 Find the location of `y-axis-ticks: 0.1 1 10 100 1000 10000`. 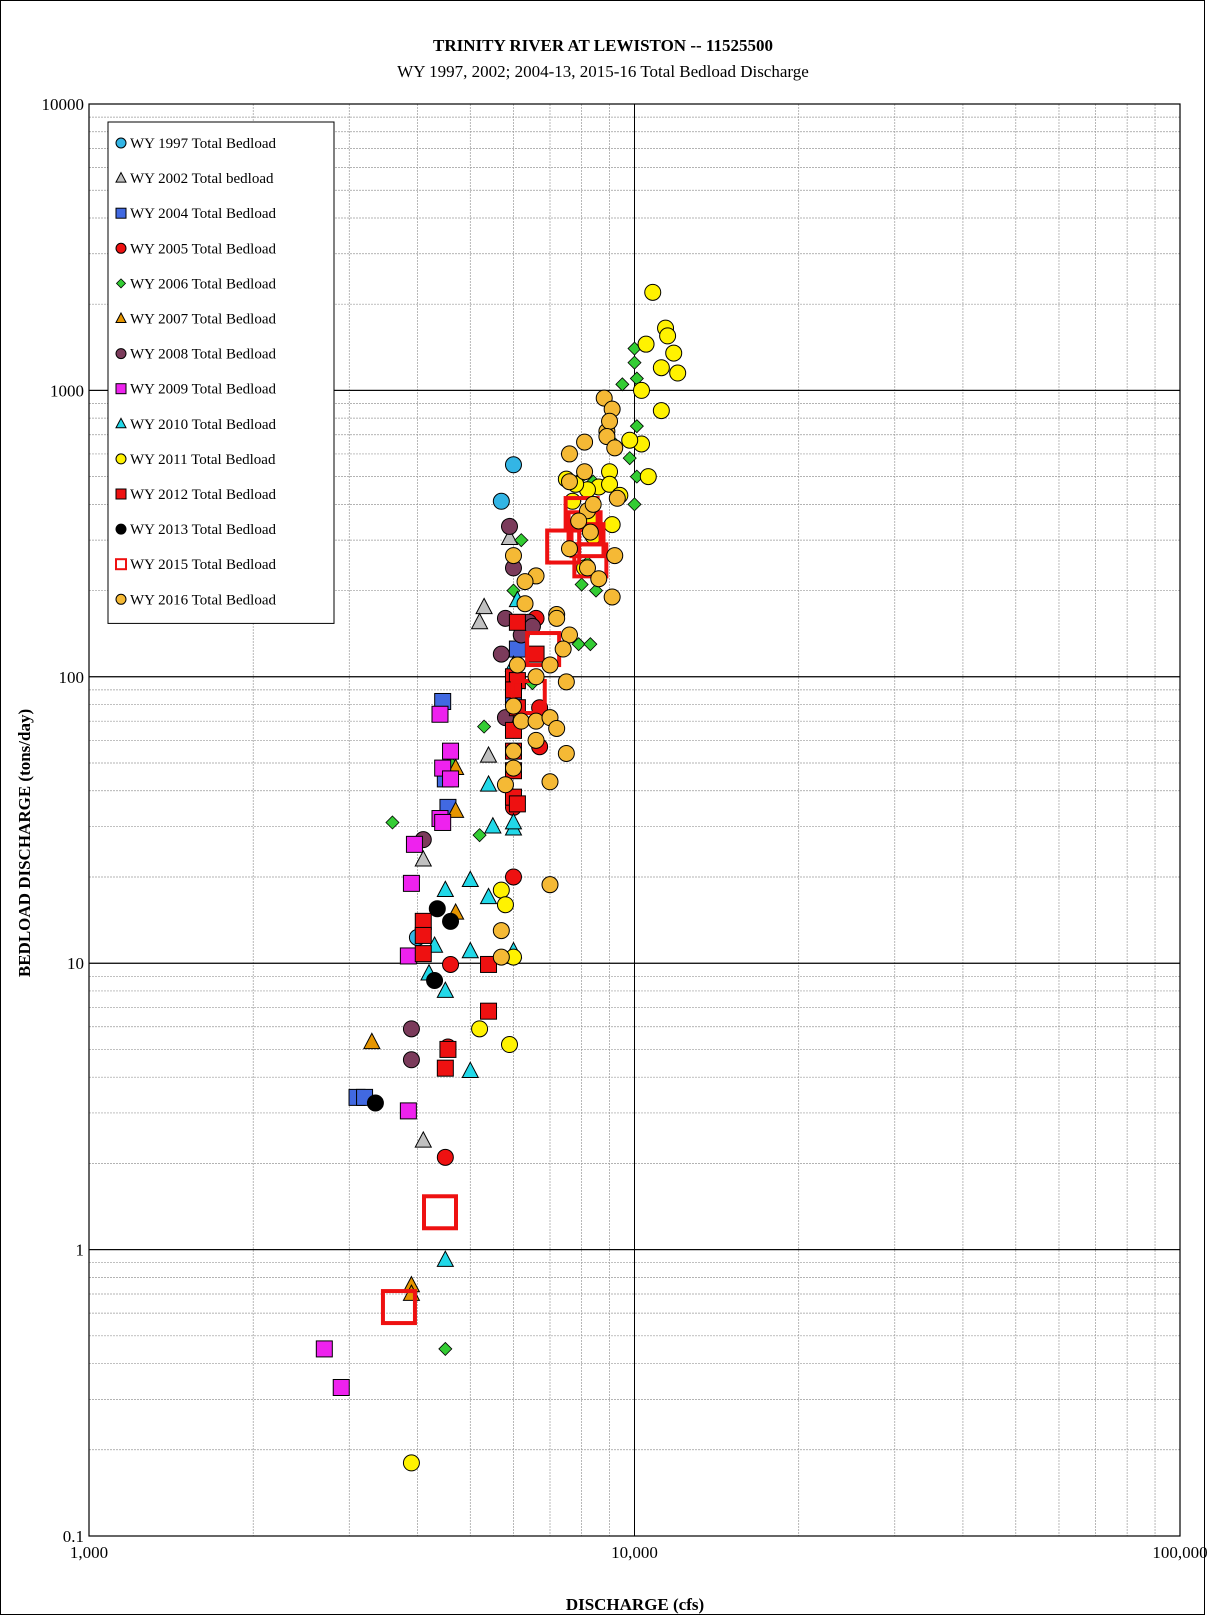

y-axis-ticks: 0.1 1 10 100 1000 10000 is located at coordinates (63, 820).